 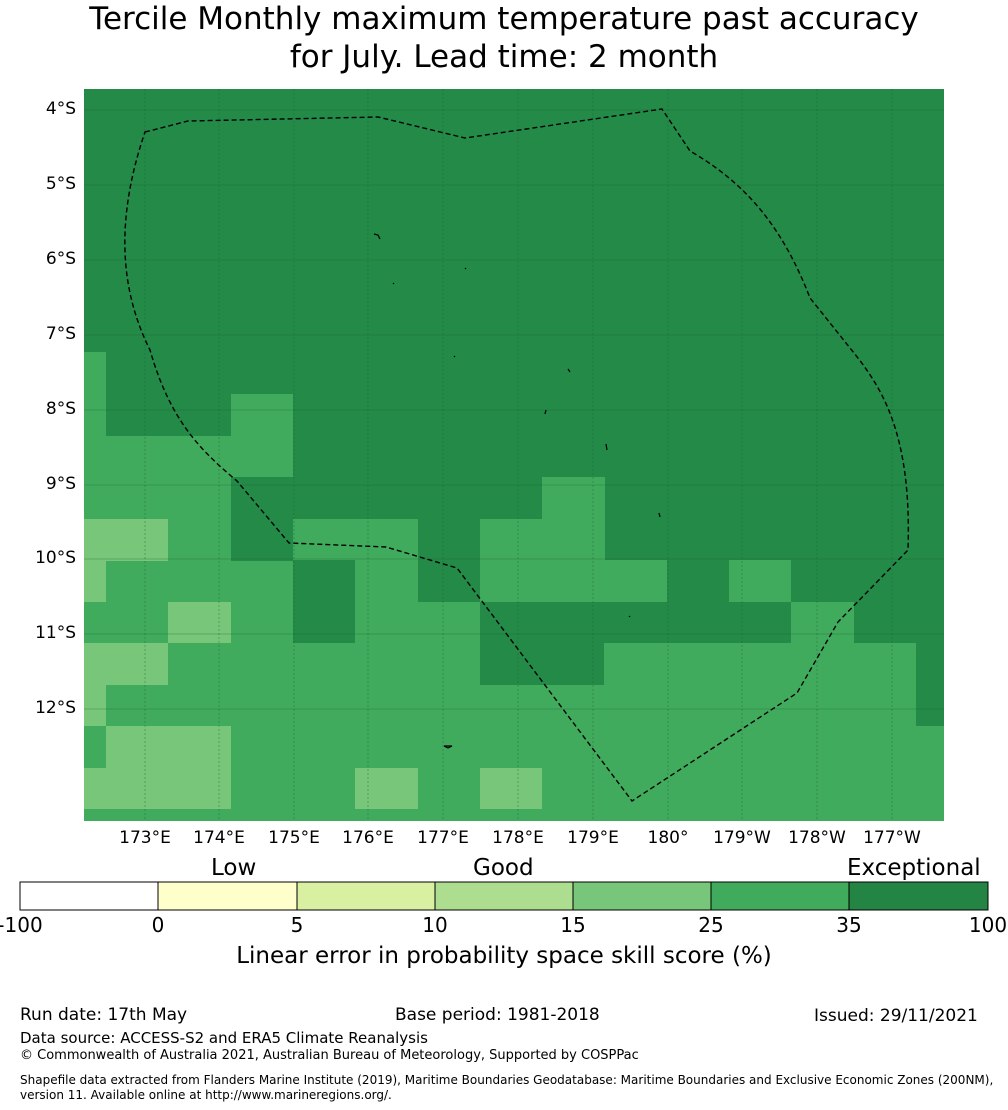 I want to click on base-period: Base period: 1981-2018, so click(x=497, y=1015).